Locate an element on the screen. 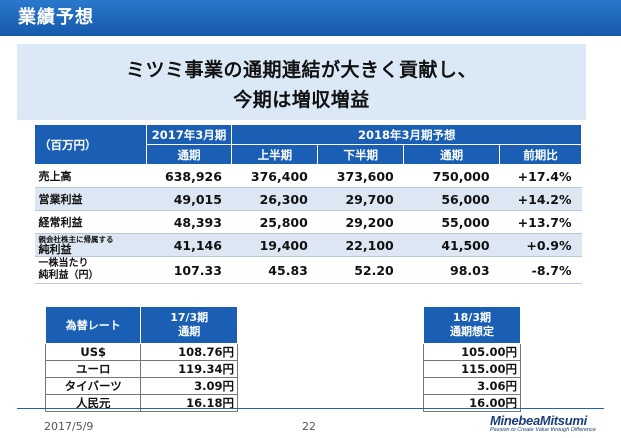 Image resolution: width=621 pixels, height=438 pixels. cell-full: 55,000 is located at coordinates (451, 222).